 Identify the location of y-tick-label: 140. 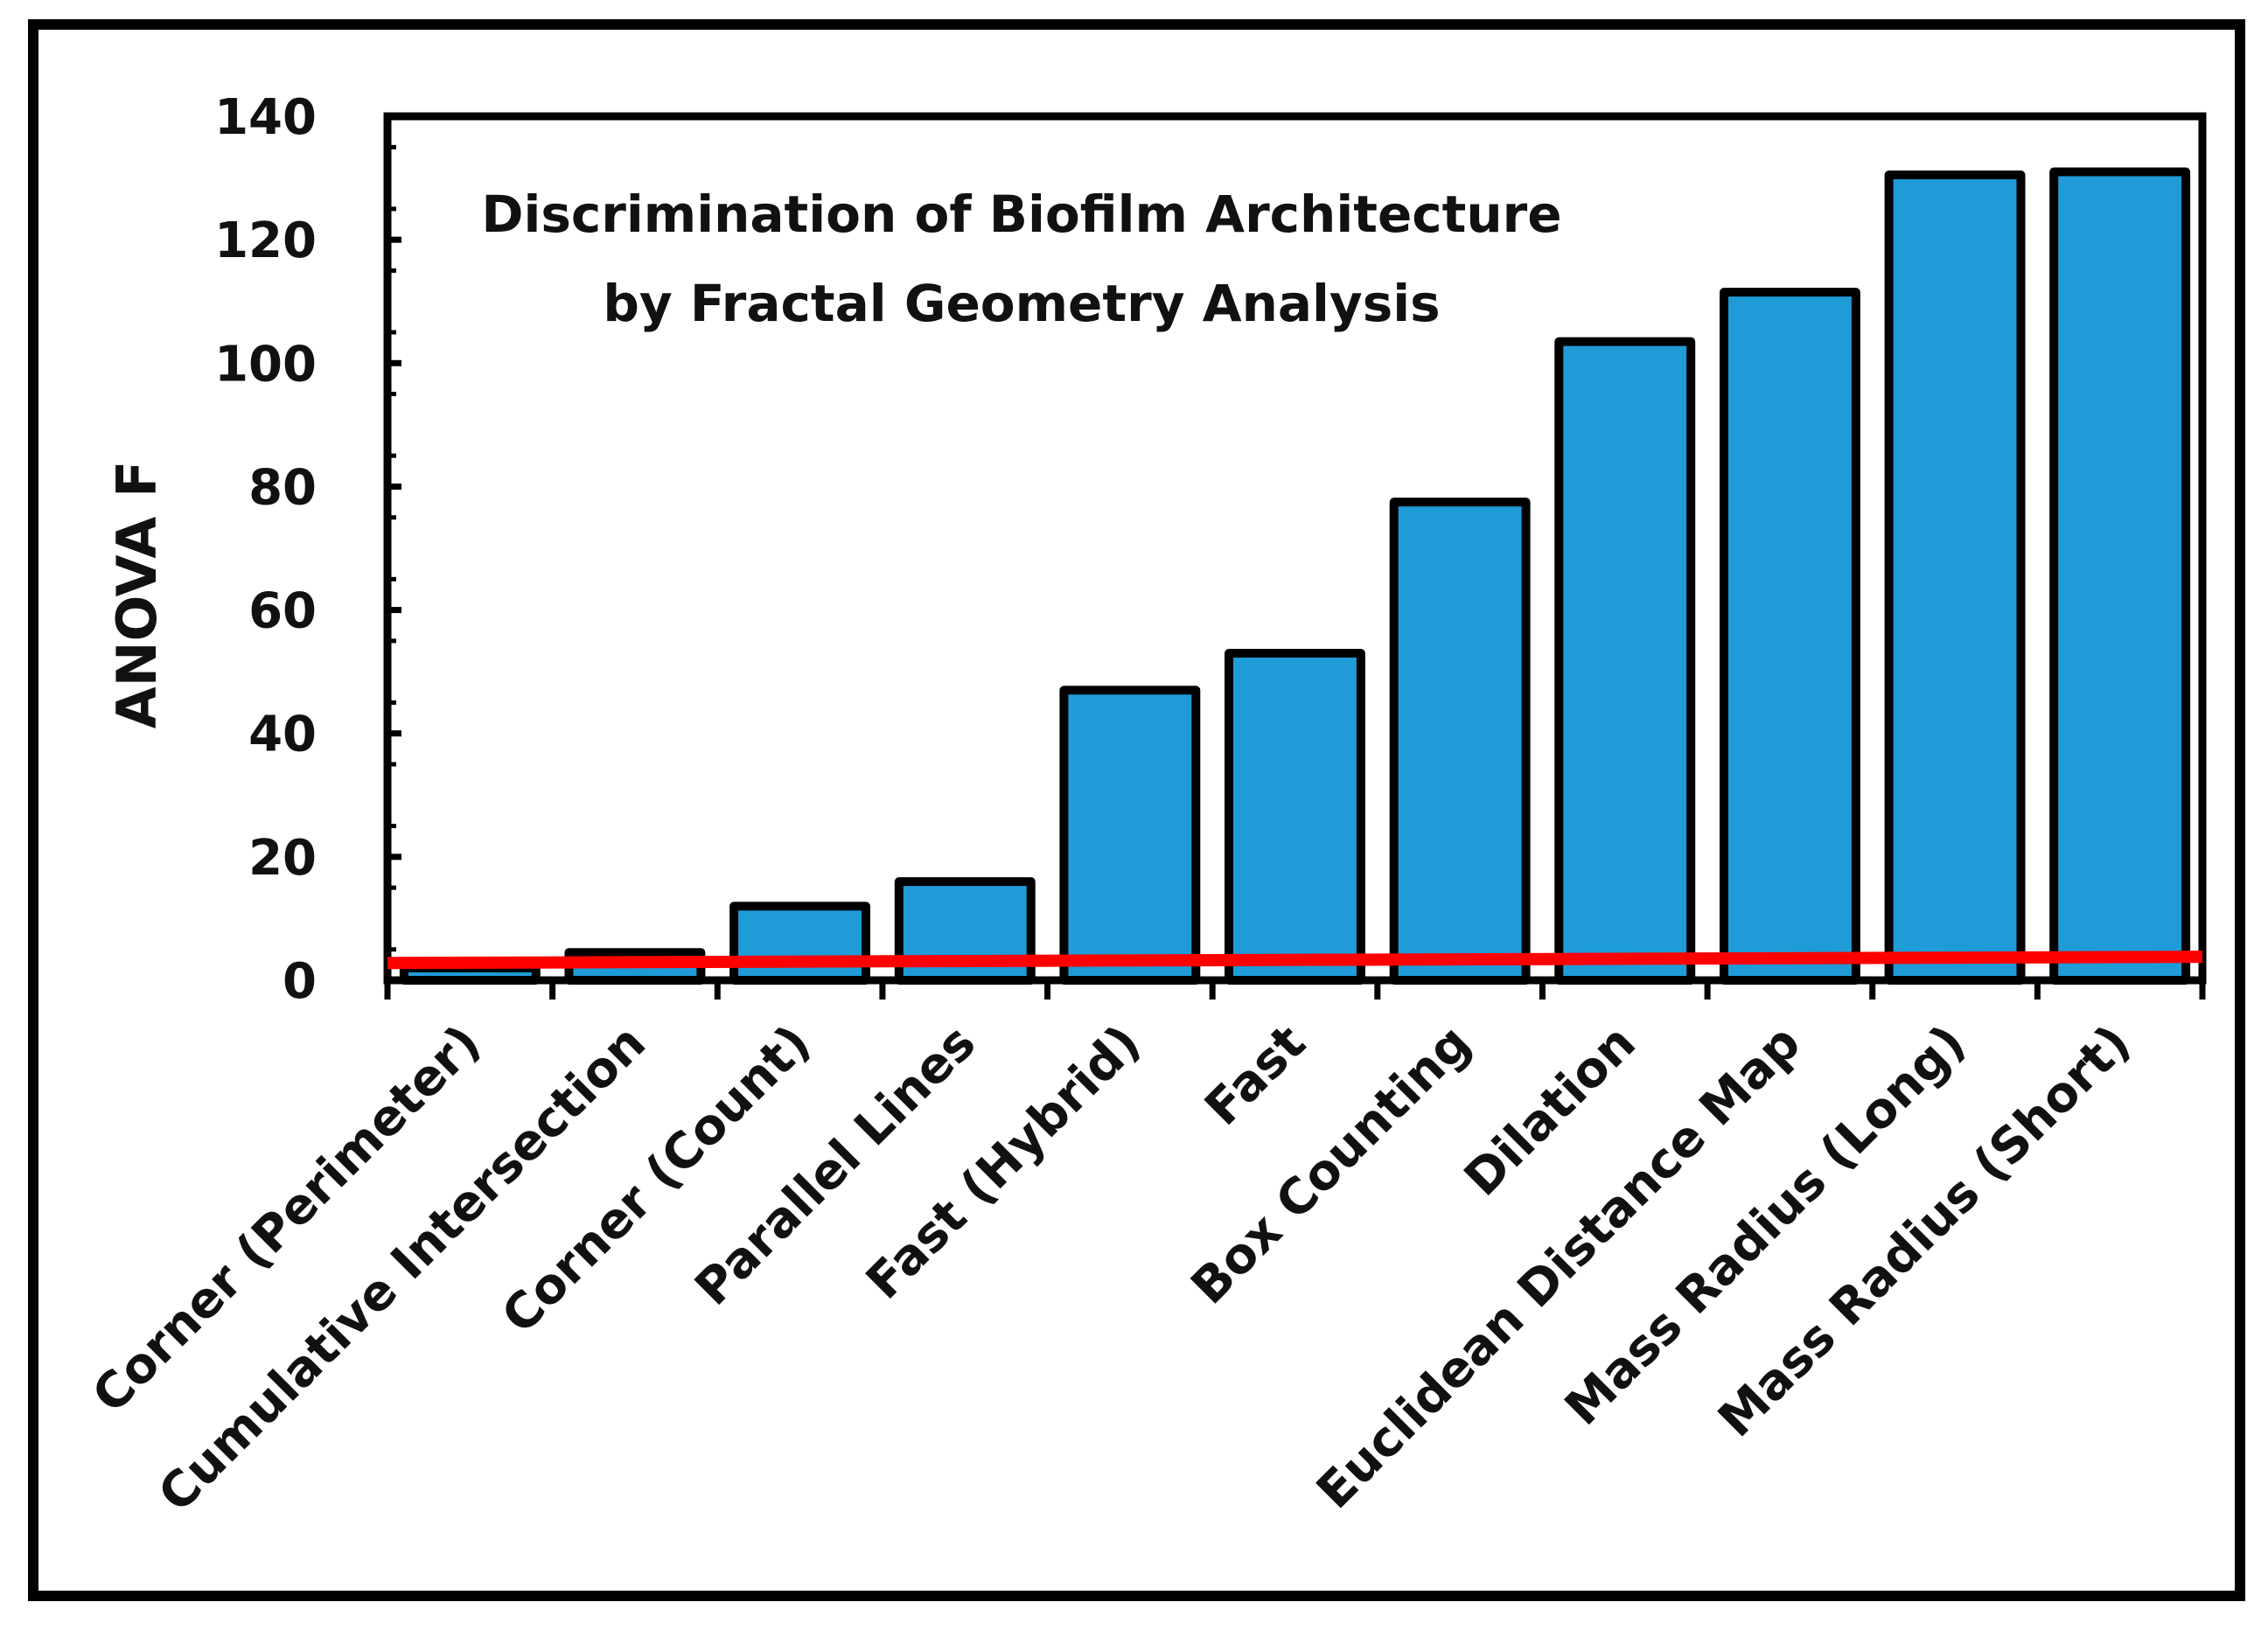
(265, 117).